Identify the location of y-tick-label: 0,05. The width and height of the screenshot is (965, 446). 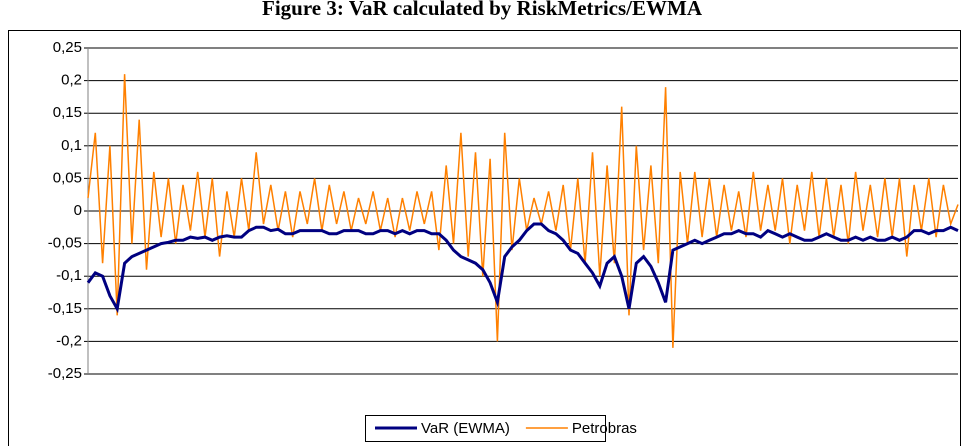
(67, 177).